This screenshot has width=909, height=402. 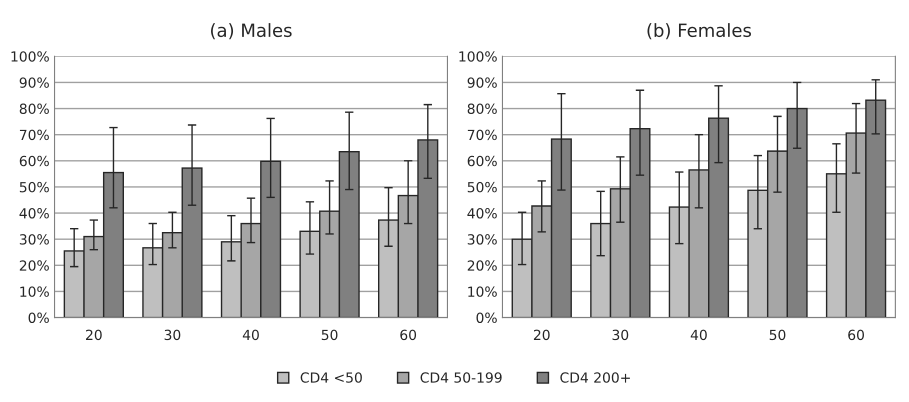 What do you see at coordinates (595, 377) in the screenshot?
I see `legend-label: CD4 200+` at bounding box center [595, 377].